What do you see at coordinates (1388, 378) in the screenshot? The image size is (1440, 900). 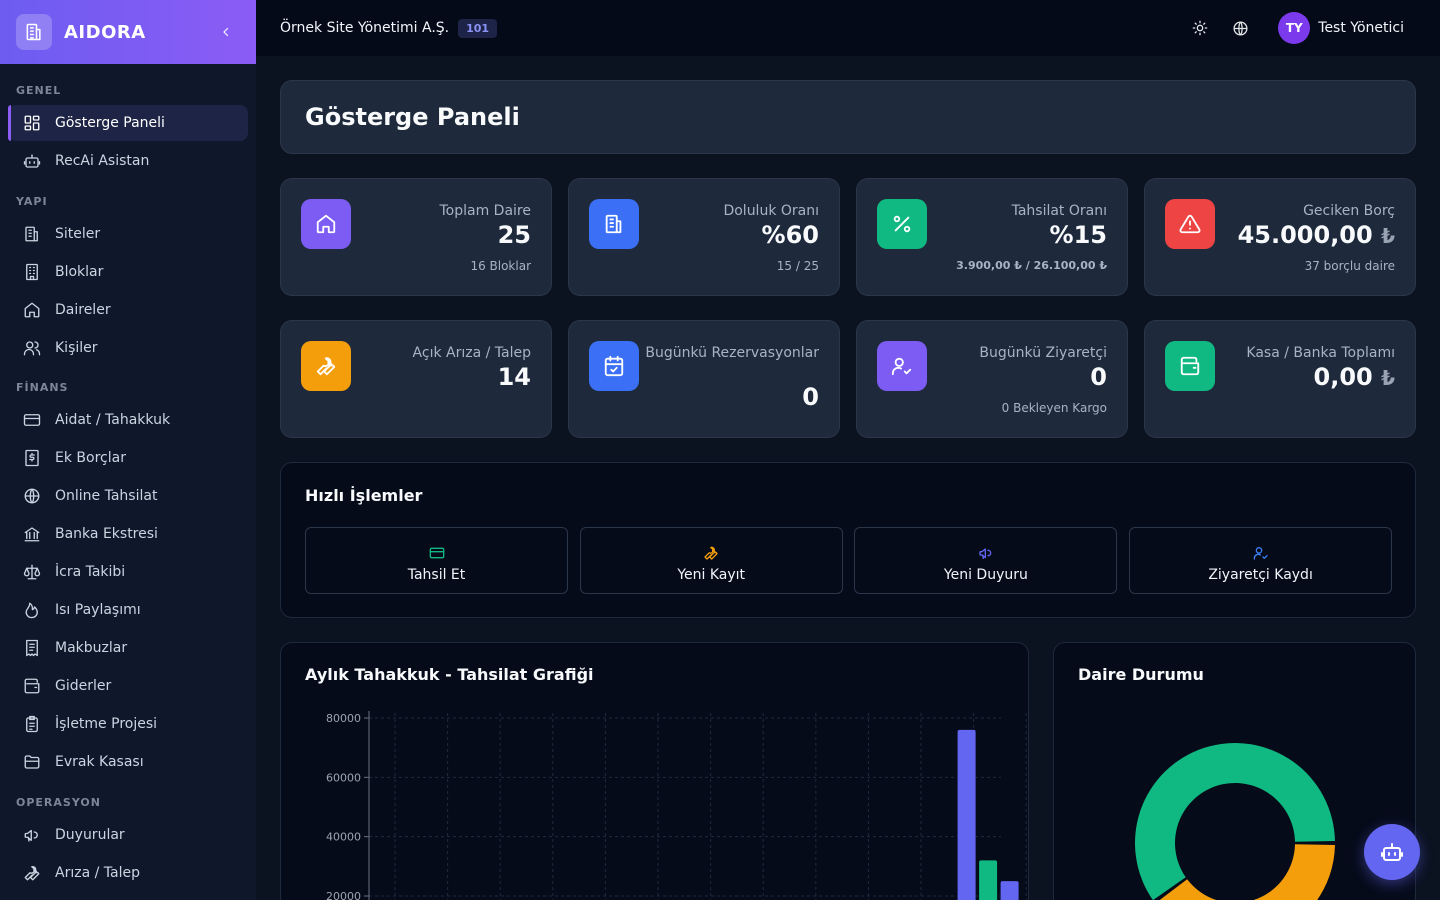 I see `currency-symbol: ₺` at bounding box center [1388, 378].